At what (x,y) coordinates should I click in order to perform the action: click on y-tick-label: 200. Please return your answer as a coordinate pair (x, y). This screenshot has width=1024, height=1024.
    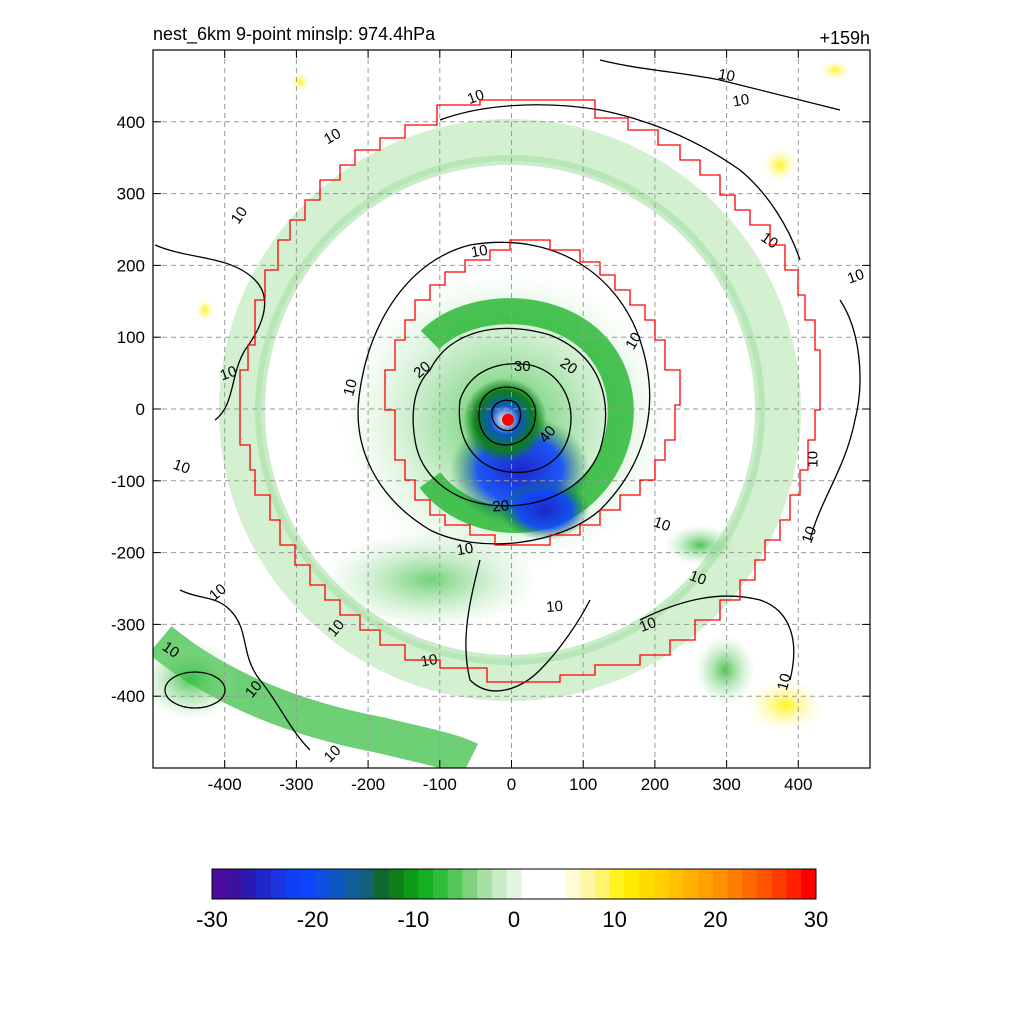
    Looking at the image, I should click on (131, 265).